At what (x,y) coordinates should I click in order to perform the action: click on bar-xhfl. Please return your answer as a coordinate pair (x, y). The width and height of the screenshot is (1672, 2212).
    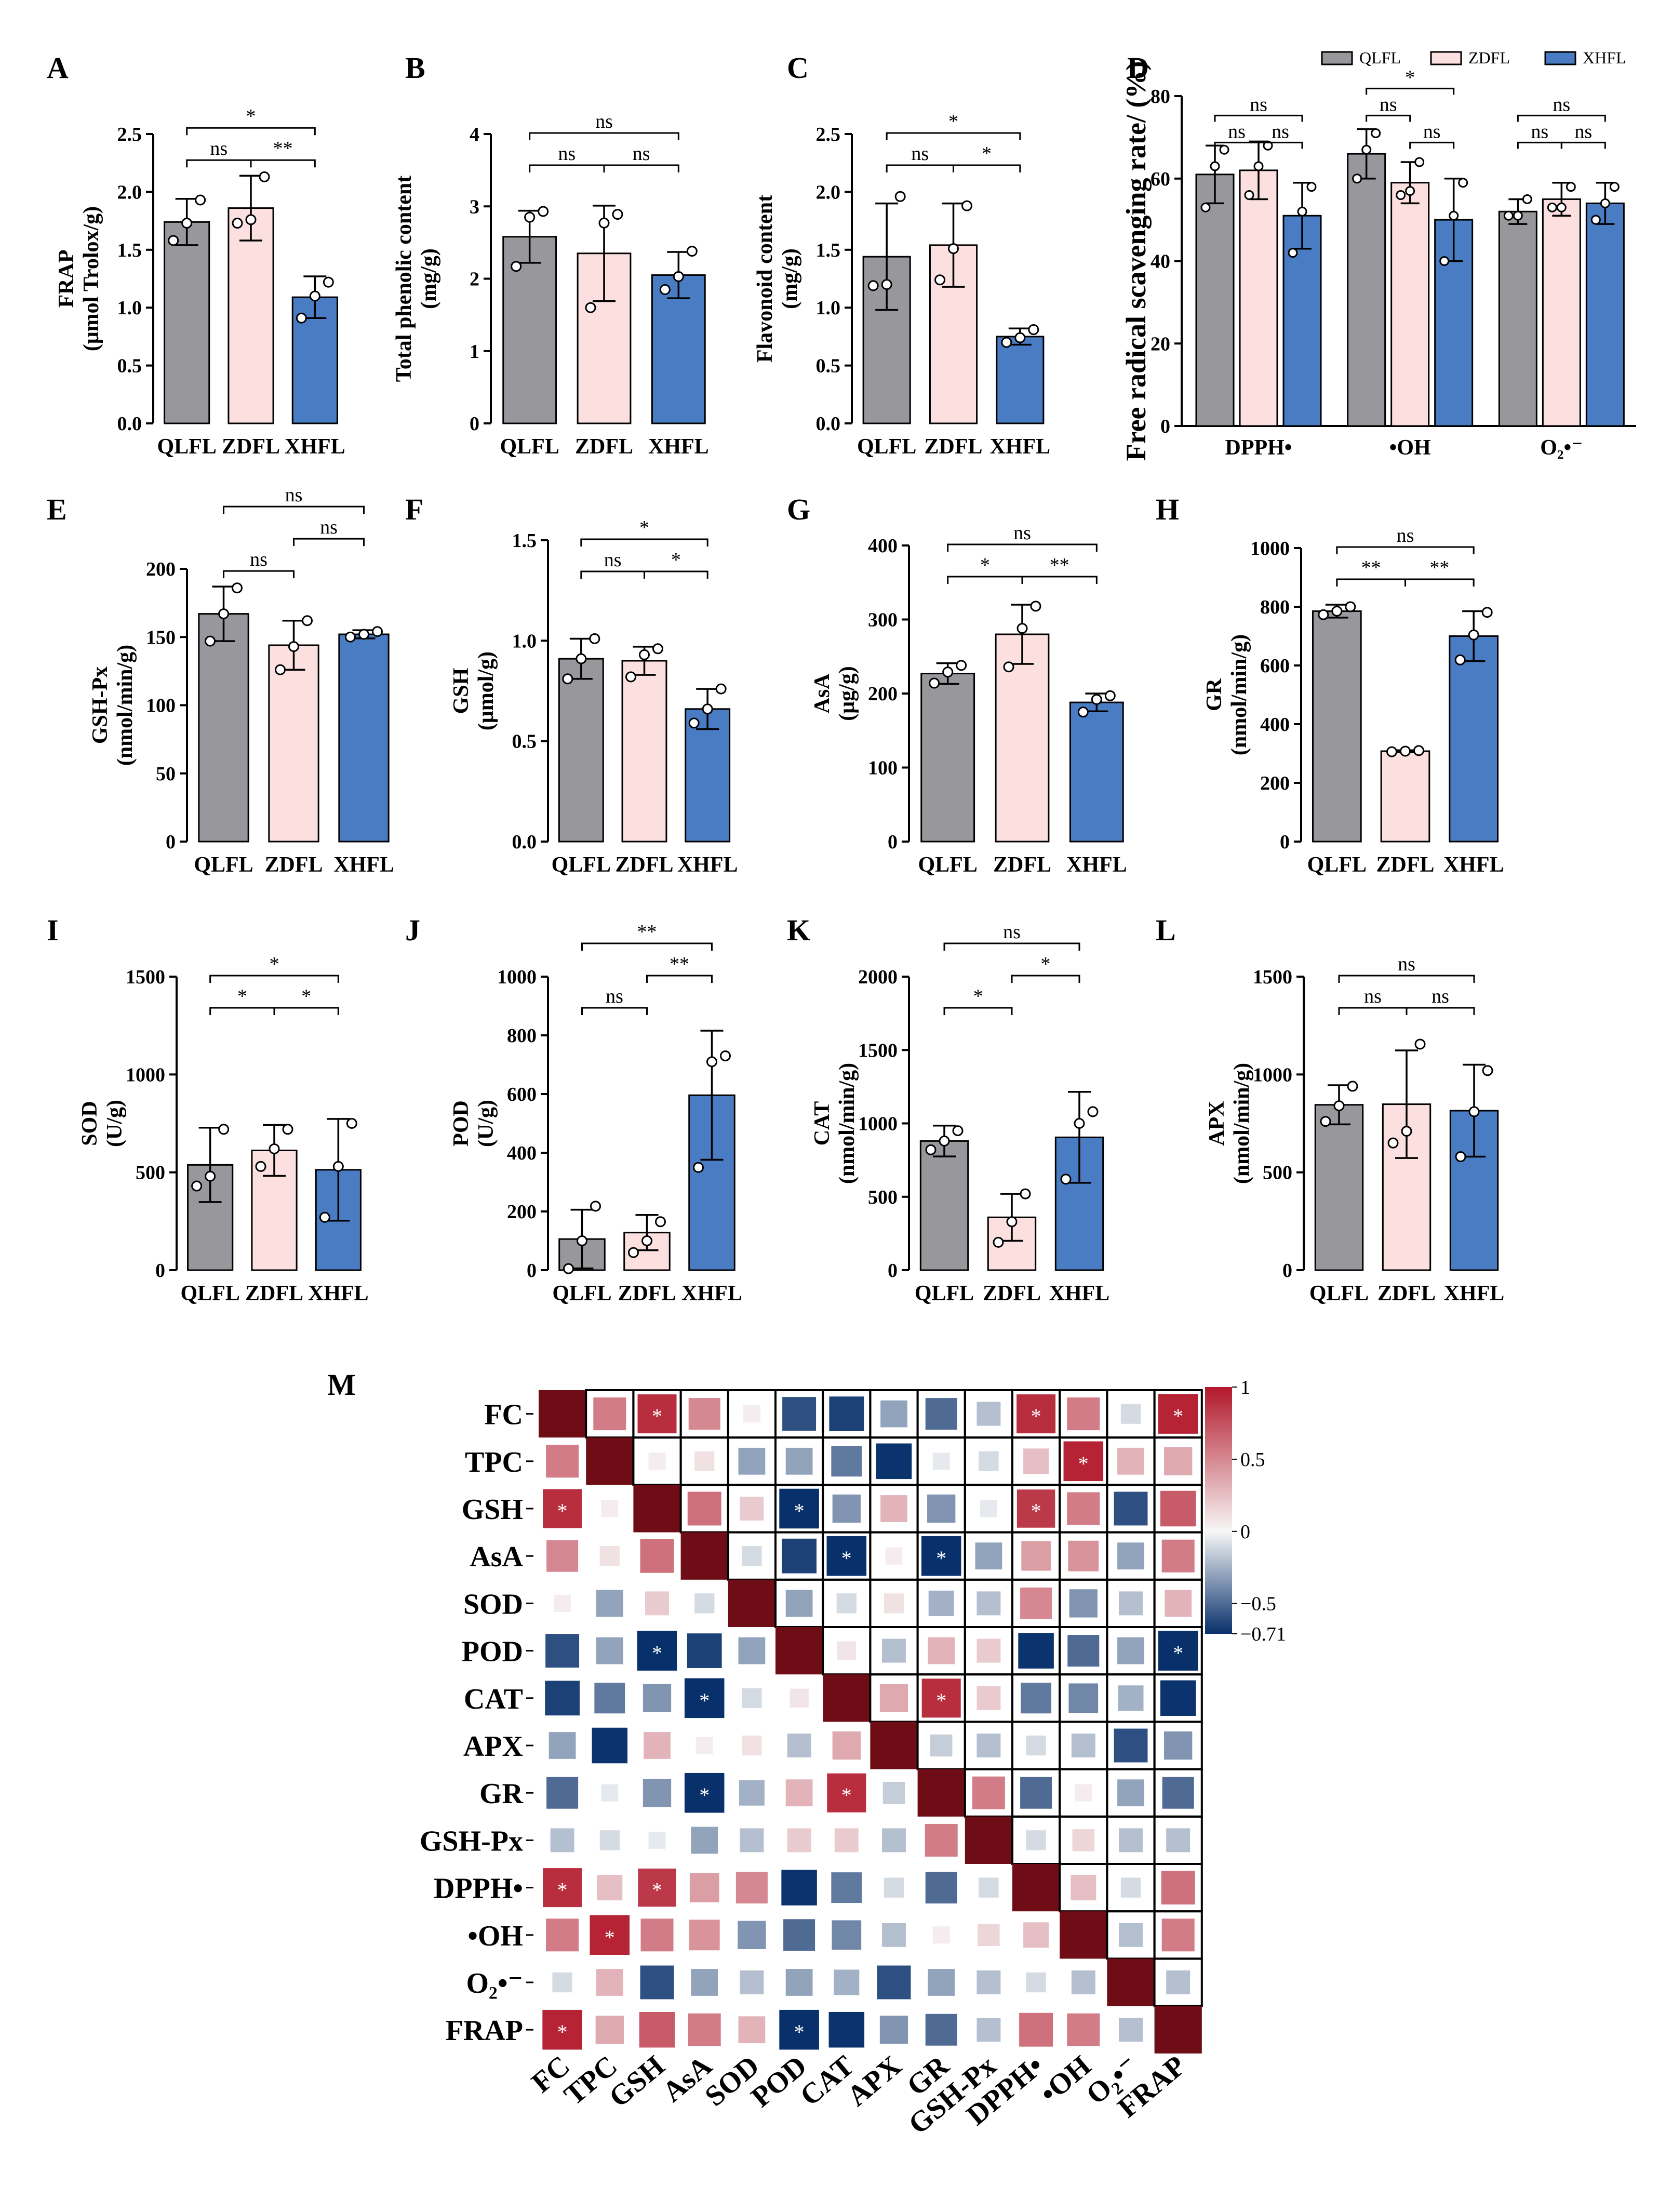
    Looking at the image, I should click on (1096, 772).